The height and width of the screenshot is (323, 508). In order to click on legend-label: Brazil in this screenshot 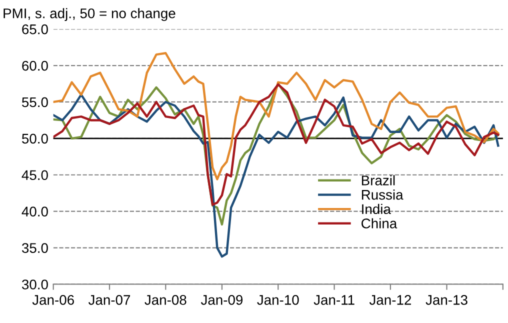, I will do `click(378, 180)`.